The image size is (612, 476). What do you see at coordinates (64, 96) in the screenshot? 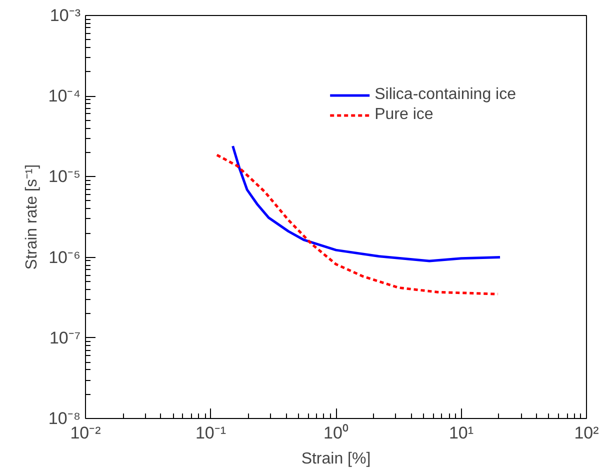
I see `y-tick-label: 10⁻⁴` at bounding box center [64, 96].